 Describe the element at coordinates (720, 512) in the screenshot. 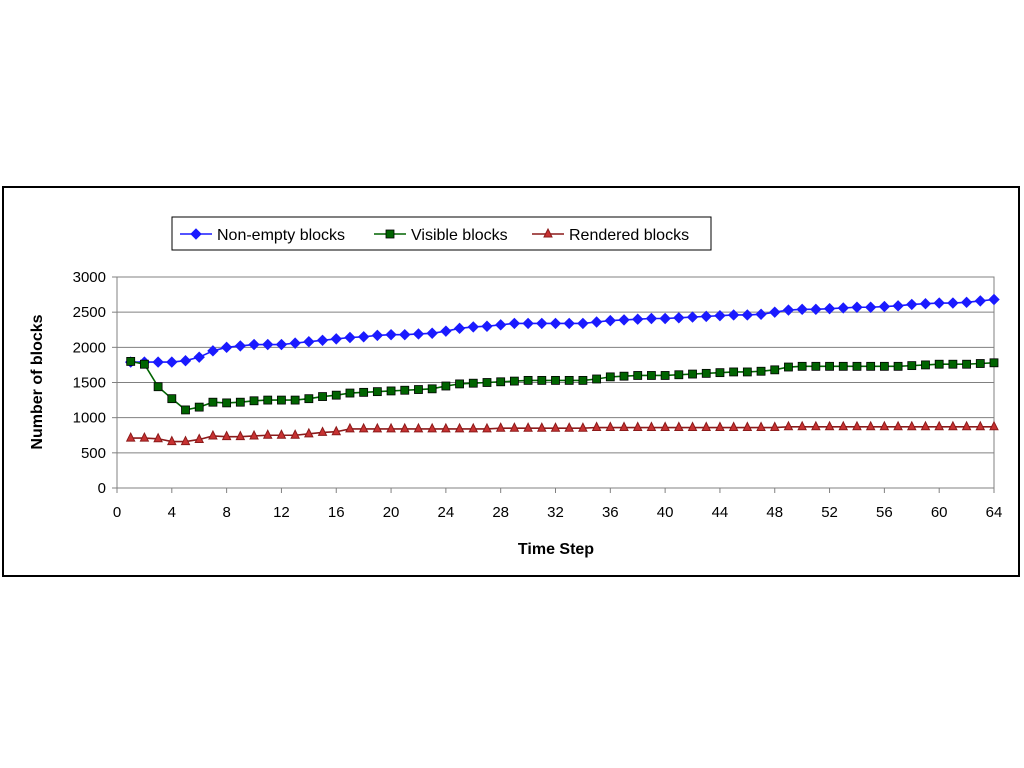

I see `x-tick-label: 44` at that location.